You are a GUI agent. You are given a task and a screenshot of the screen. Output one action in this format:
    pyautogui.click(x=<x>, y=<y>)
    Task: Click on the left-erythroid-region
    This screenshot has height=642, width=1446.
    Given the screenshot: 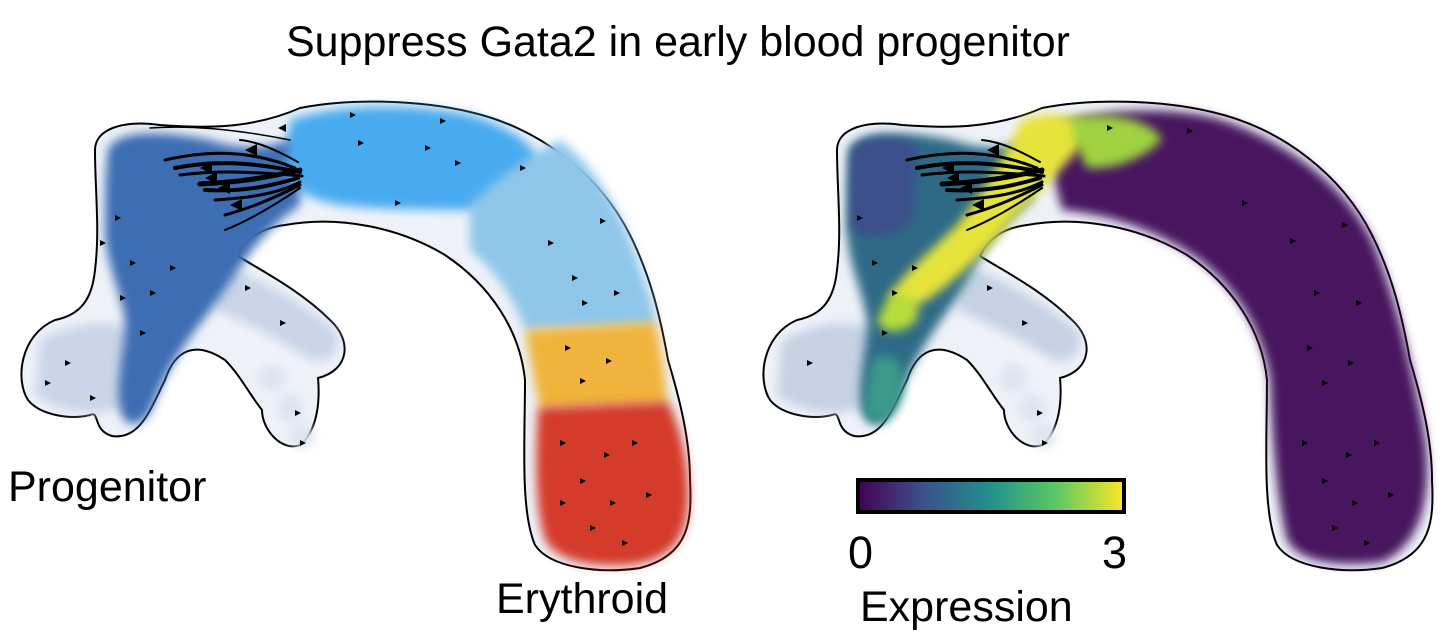 What is the action you would take?
    pyautogui.click(x=612, y=484)
    